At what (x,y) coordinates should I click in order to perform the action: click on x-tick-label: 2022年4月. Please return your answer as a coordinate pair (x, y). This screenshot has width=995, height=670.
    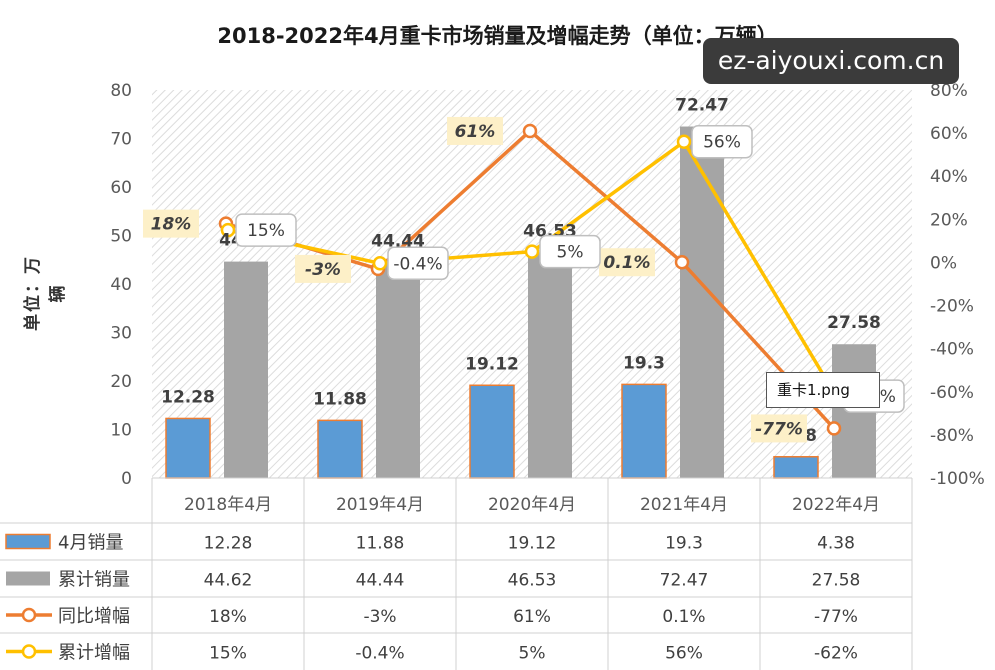
    Looking at the image, I should click on (836, 505).